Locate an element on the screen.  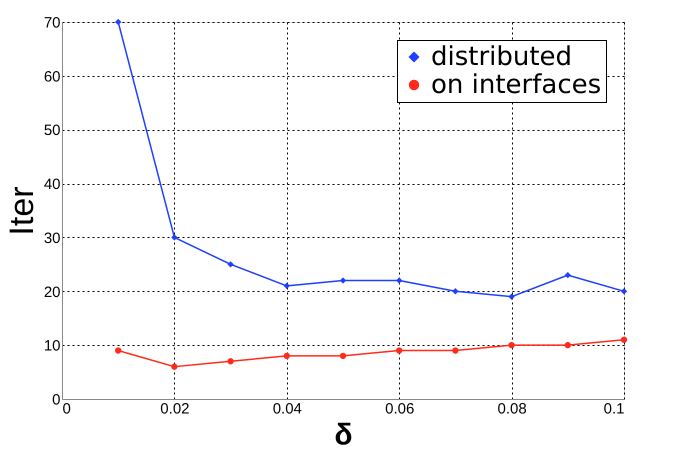
x-tick-label: 0.08 is located at coordinates (512, 409).